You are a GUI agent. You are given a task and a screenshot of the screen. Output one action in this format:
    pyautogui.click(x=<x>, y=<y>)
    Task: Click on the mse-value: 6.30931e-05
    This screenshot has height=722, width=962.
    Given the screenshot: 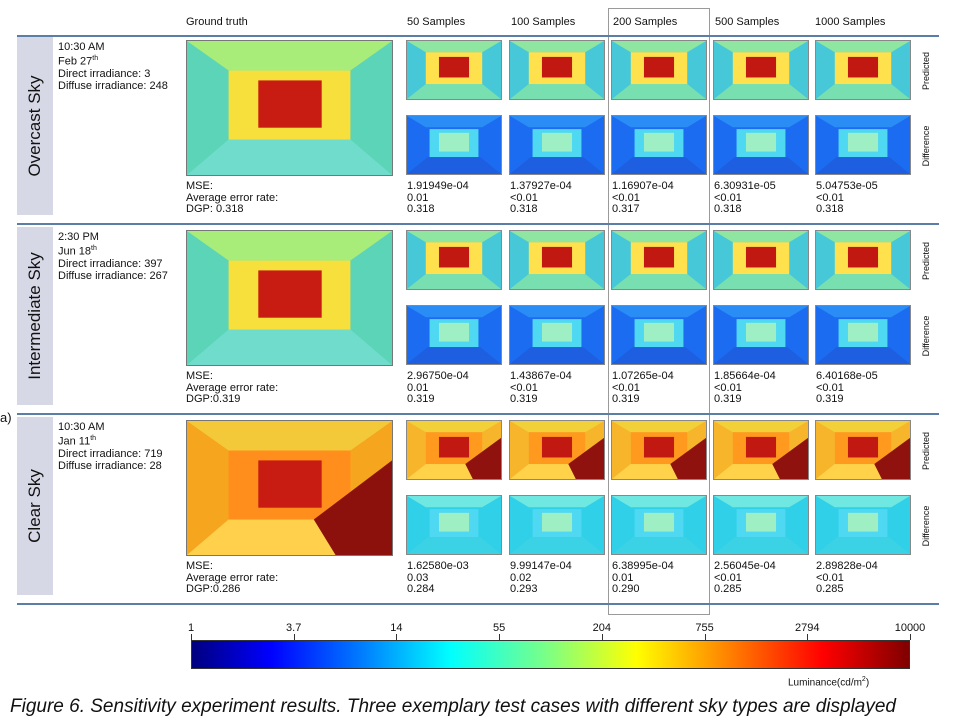 What is the action you would take?
    pyautogui.click(x=745, y=186)
    